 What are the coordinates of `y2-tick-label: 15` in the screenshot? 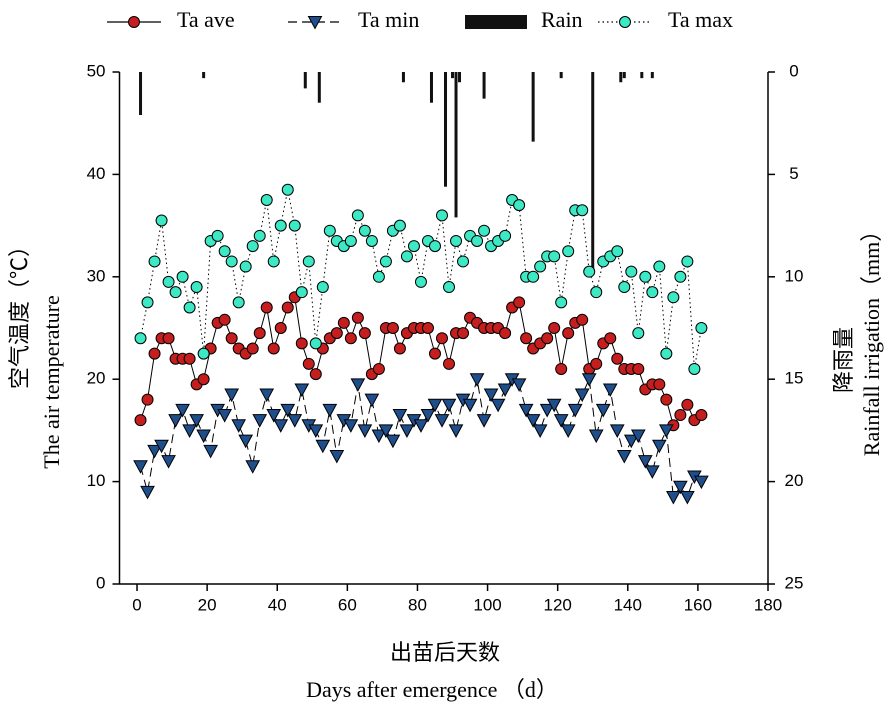 It's located at (794, 378).